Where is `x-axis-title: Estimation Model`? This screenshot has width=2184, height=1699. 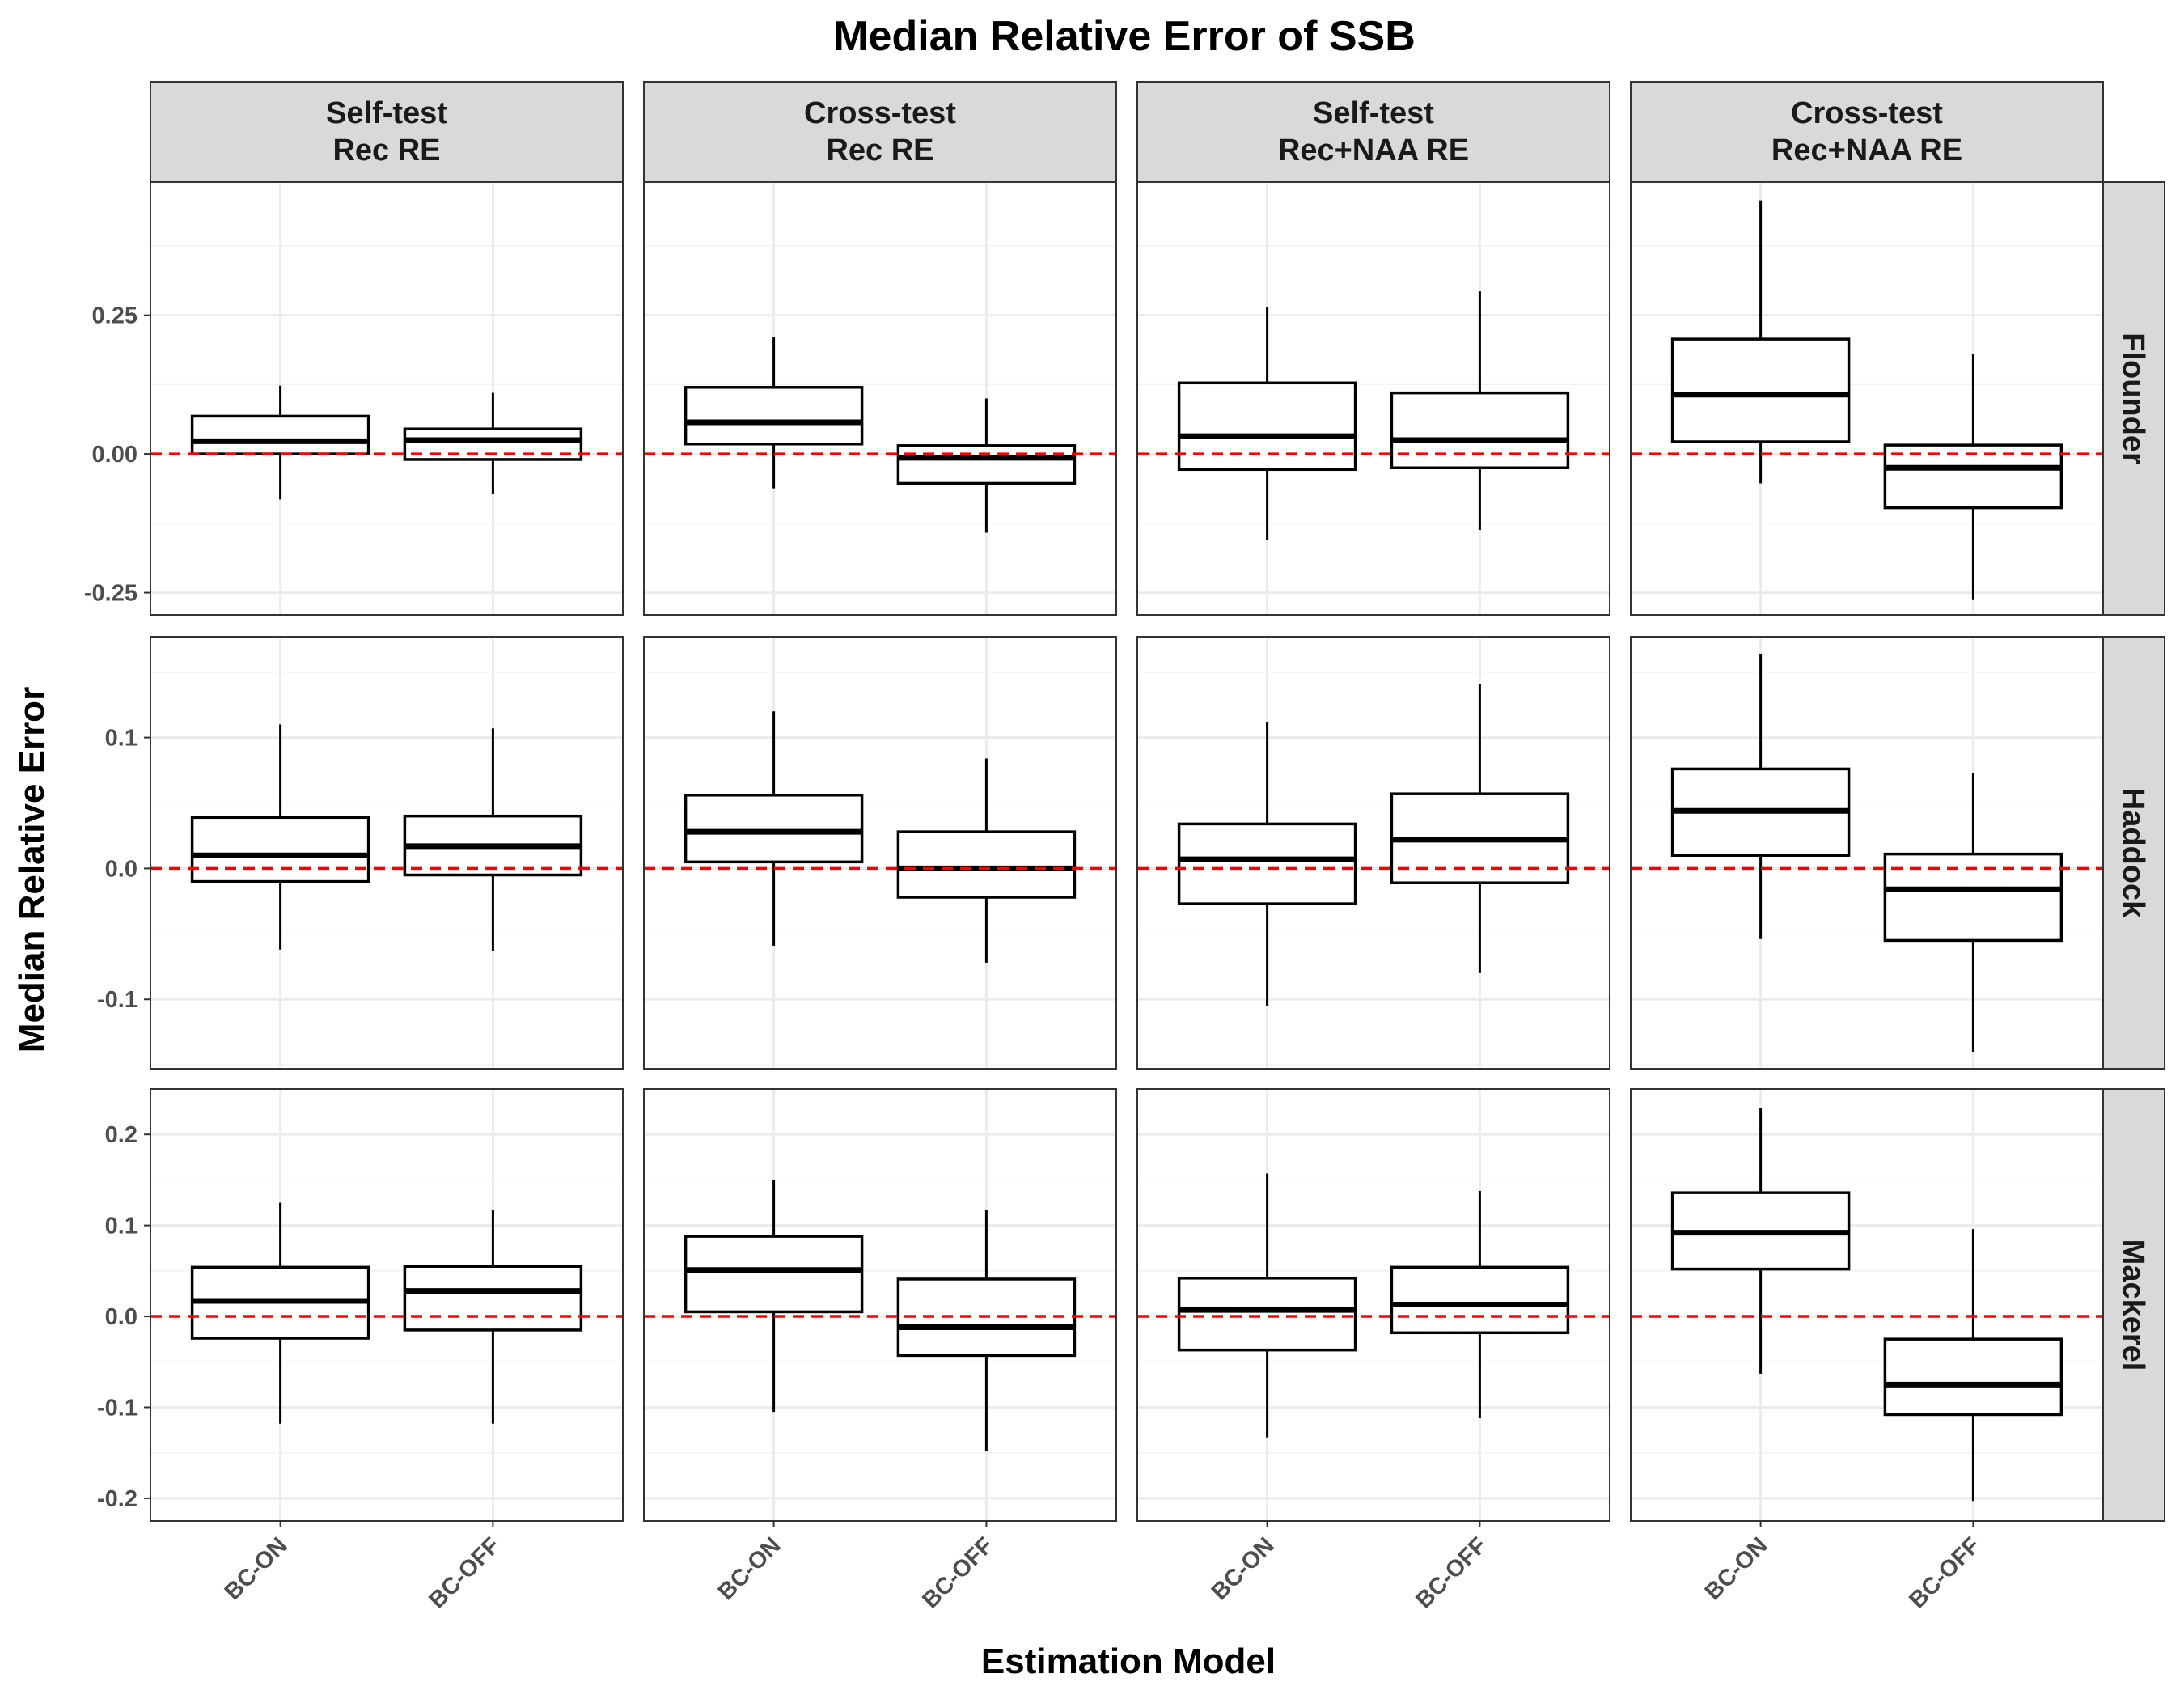 x-axis-title: Estimation Model is located at coordinates (1128, 1661).